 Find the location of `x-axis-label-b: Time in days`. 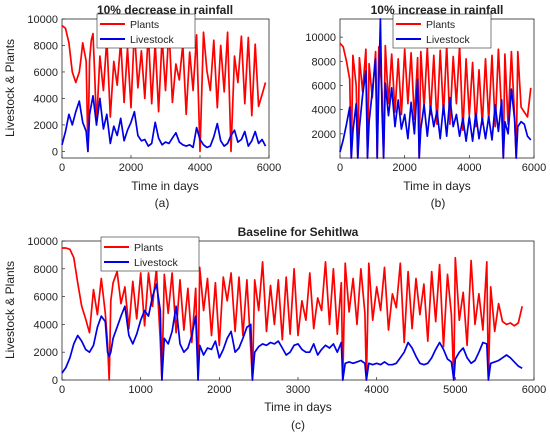

x-axis-label-b: Time in days is located at coordinates (437, 186).